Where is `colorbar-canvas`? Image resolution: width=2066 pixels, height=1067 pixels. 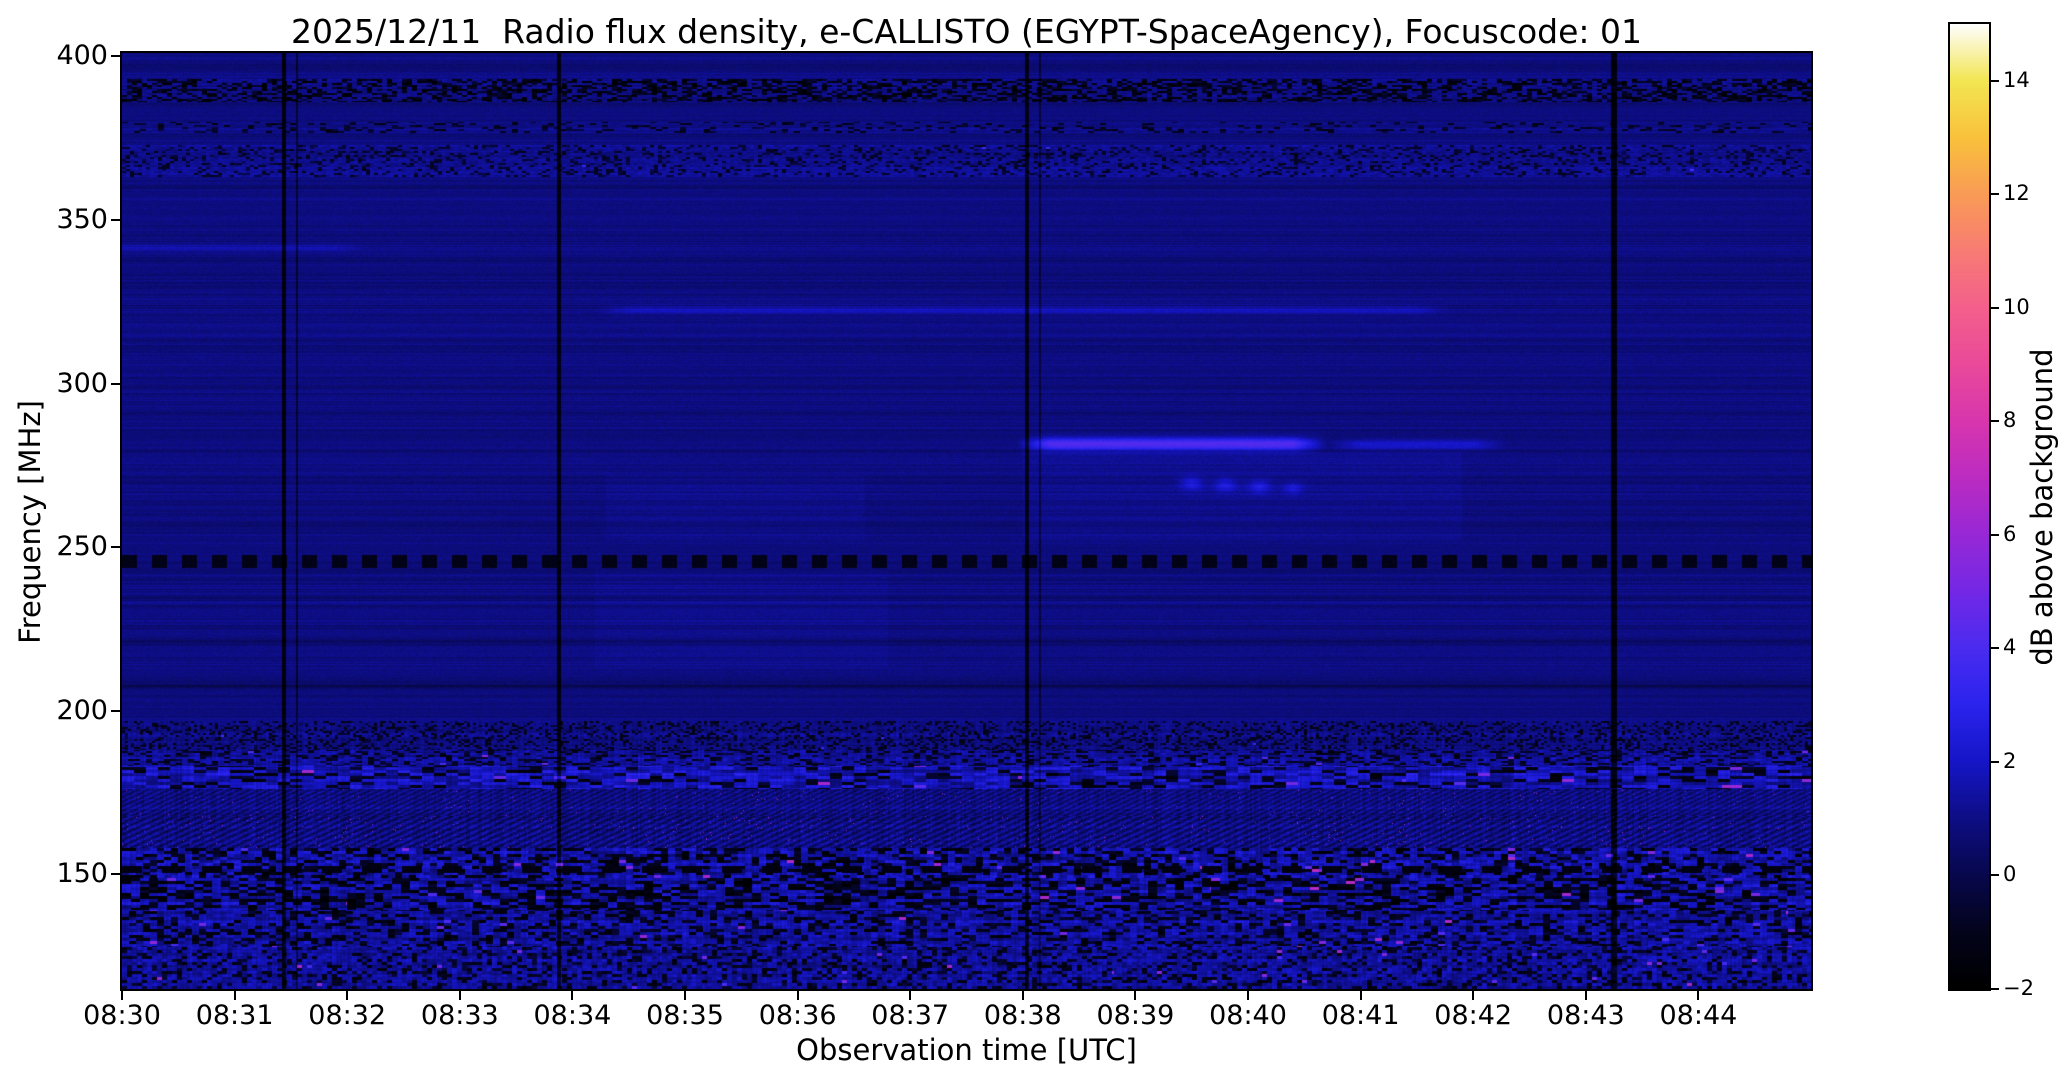
colorbar-canvas is located at coordinates (1969, 506).